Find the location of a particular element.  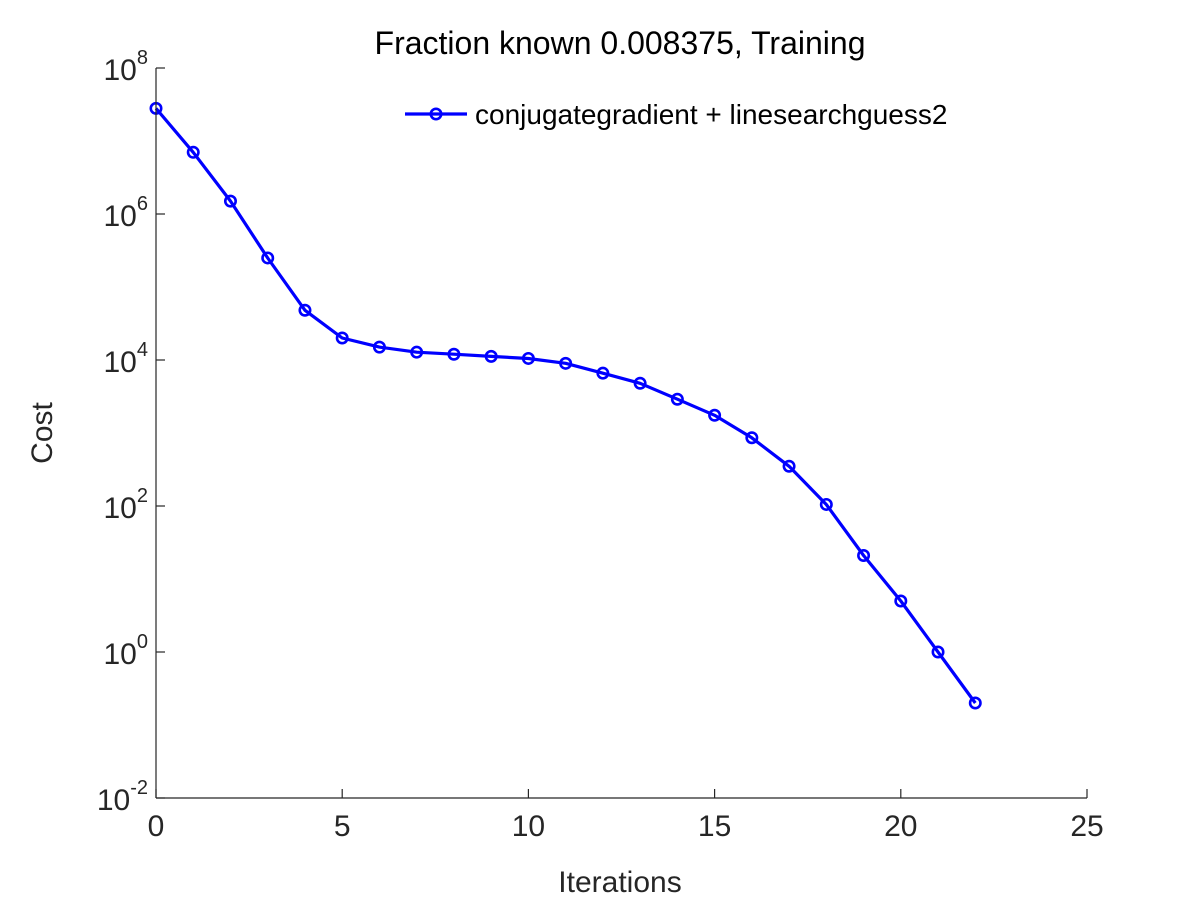

y-tick-label: 10⁴ is located at coordinates (126, 359).